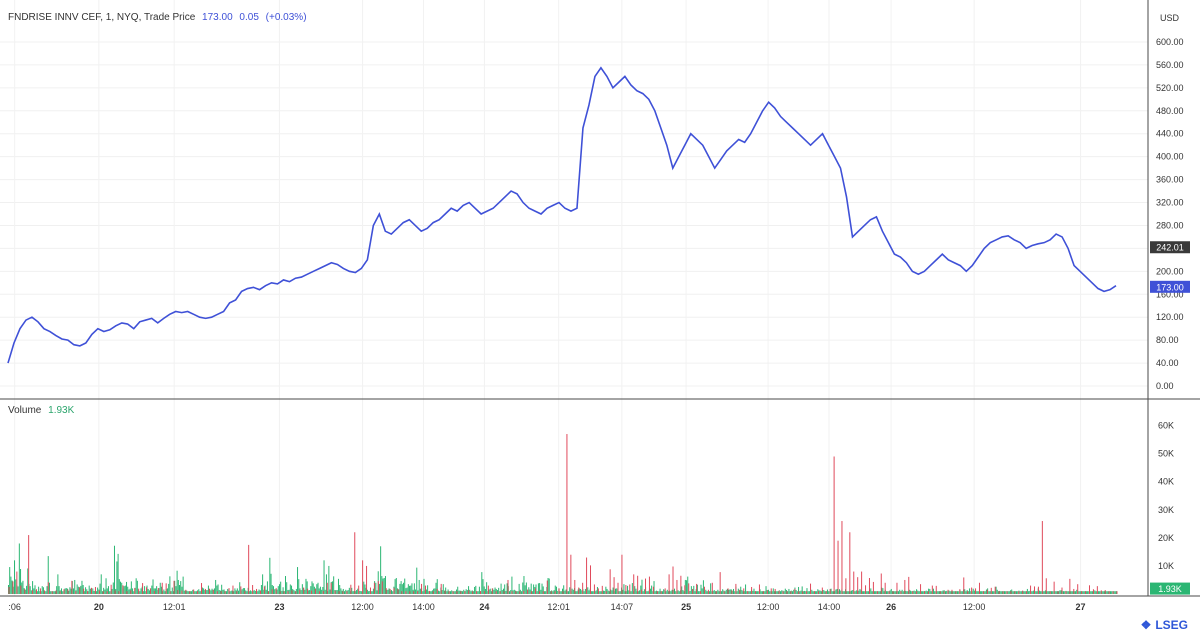 This screenshot has width=1200, height=641. I want to click on brand-logo: ❖ LSEG, so click(1164, 625).